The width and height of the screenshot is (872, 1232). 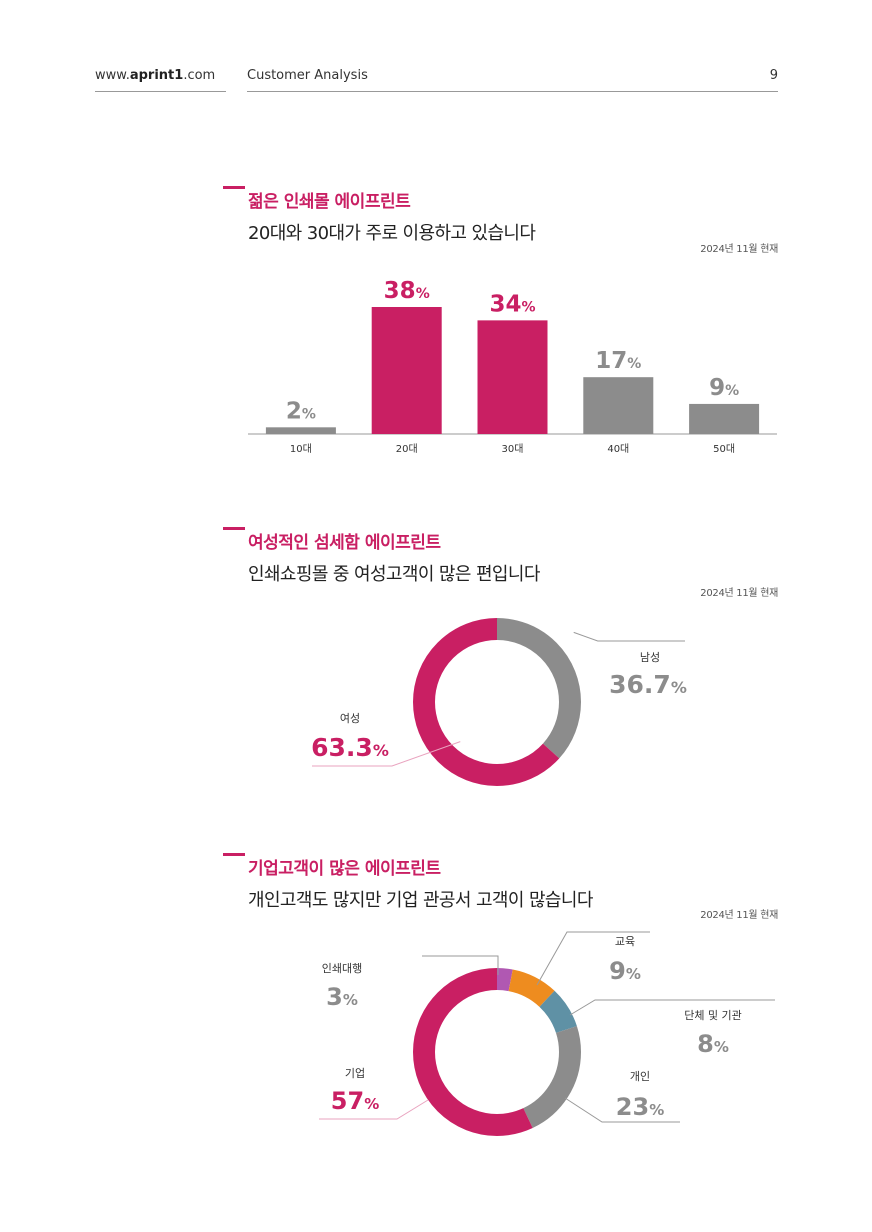 What do you see at coordinates (392, 233) in the screenshot?
I see `section-subtitle: 20대와 30대가 주로 이용하고 있습니다` at bounding box center [392, 233].